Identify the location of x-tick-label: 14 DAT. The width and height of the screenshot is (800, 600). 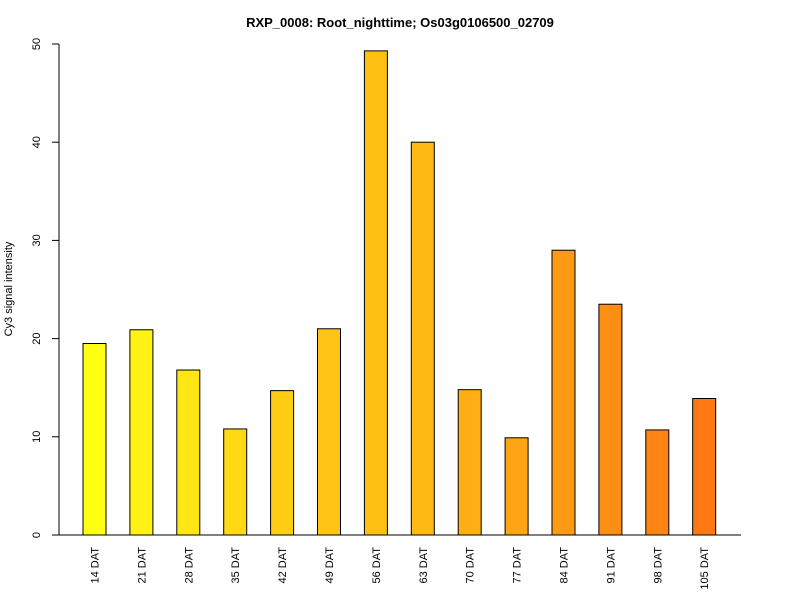
(96, 565).